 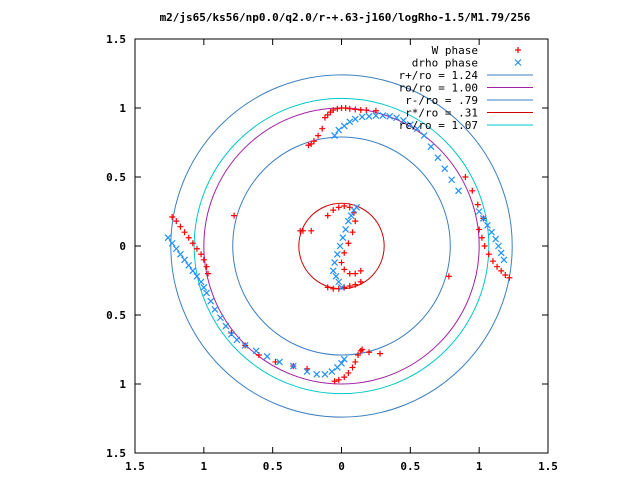 What do you see at coordinates (122, 108) in the screenshot?
I see `y-tick-label: 1` at bounding box center [122, 108].